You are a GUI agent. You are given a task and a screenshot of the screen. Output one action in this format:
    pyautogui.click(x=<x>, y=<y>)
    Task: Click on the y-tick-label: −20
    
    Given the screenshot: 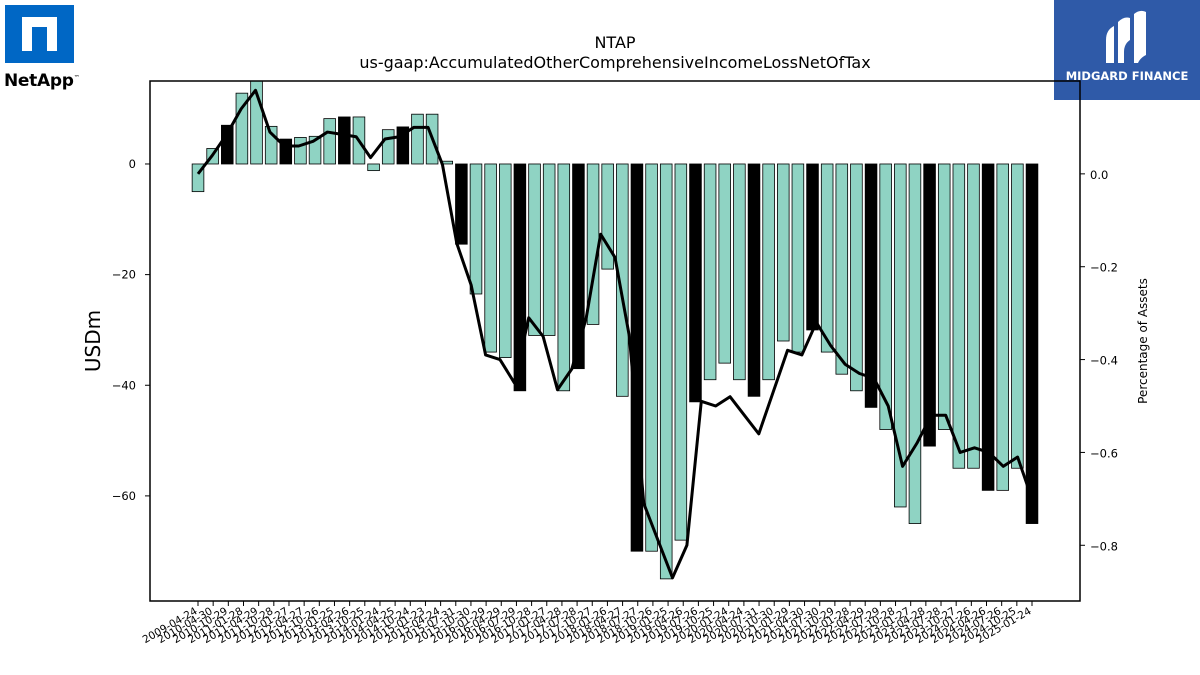 What is the action you would take?
    pyautogui.click(x=124, y=275)
    